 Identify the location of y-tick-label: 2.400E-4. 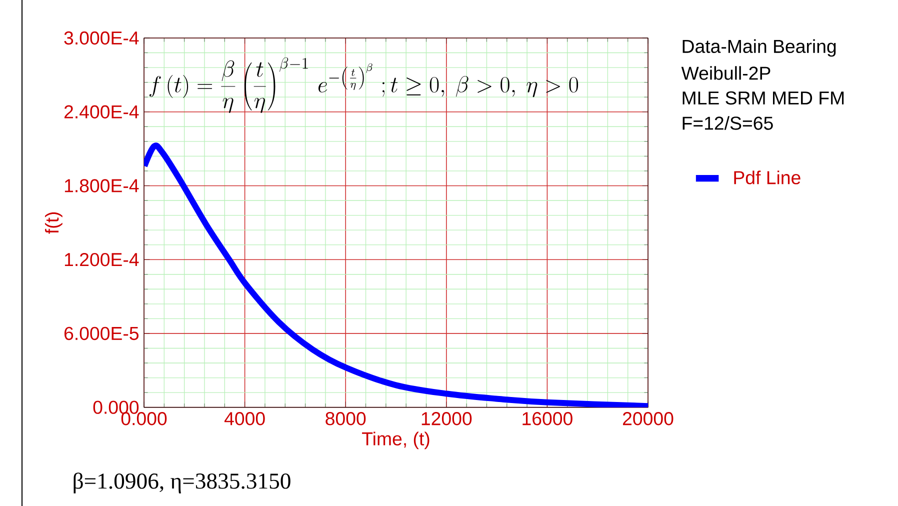
(101, 111).